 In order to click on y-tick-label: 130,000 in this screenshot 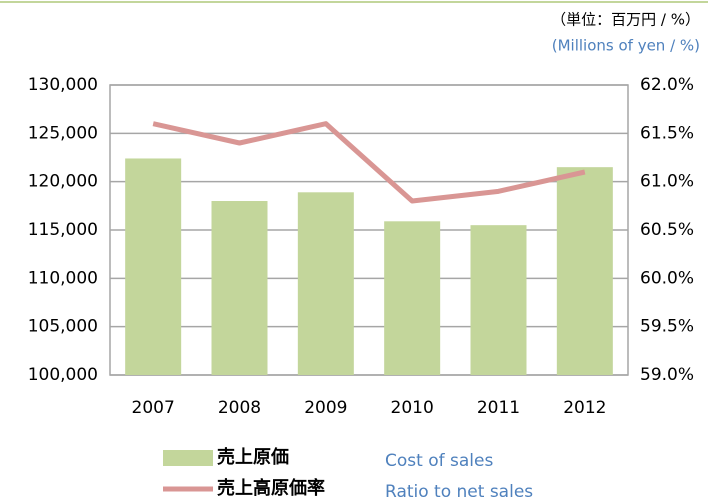, I will do `click(63, 85)`.